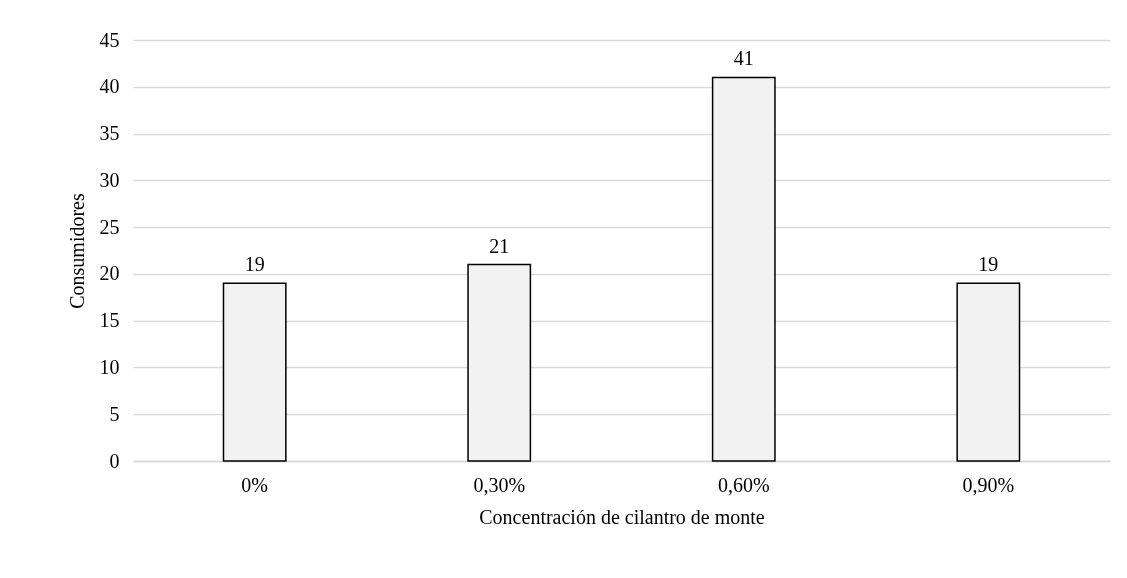 This screenshot has height=578, width=1127. I want to click on y-tick-label: 25, so click(109, 226).